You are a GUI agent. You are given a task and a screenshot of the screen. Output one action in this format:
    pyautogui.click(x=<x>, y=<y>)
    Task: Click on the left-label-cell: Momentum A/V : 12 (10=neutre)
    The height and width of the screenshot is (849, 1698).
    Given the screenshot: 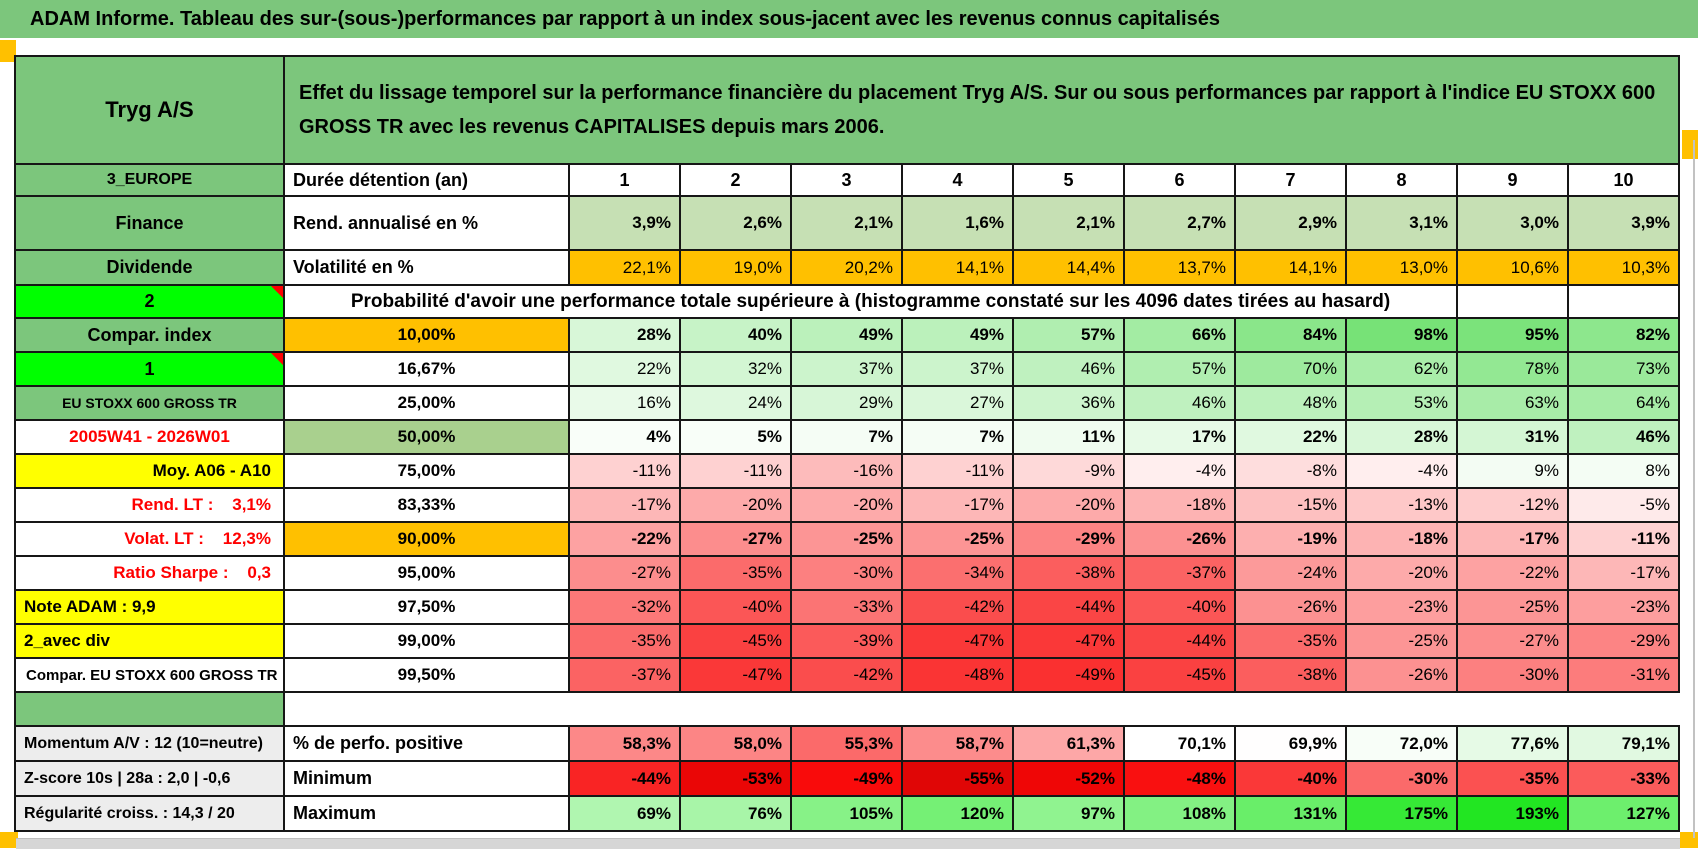 What is the action you would take?
    pyautogui.click(x=149, y=743)
    